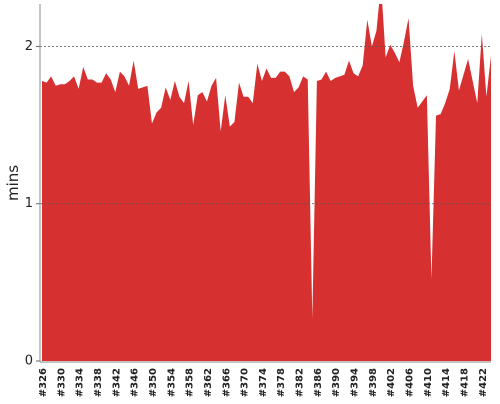 This screenshot has height=404, width=500. Describe the element at coordinates (80, 382) in the screenshot. I see `x-tick-label: #334` at that location.